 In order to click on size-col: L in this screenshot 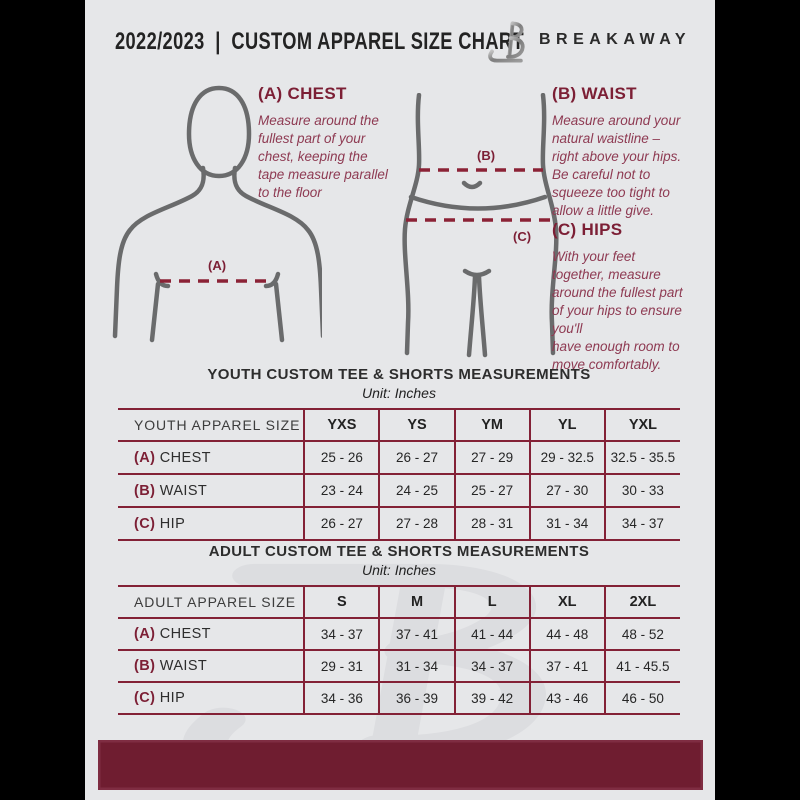, I will do `click(491, 602)`.